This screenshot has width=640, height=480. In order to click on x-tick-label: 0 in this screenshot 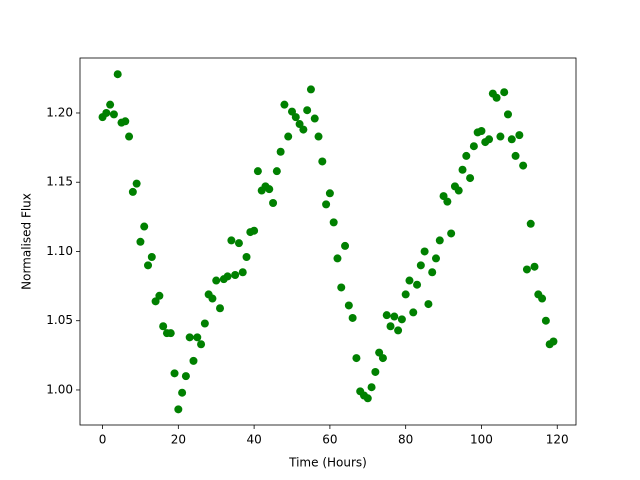, I will do `click(103, 440)`.